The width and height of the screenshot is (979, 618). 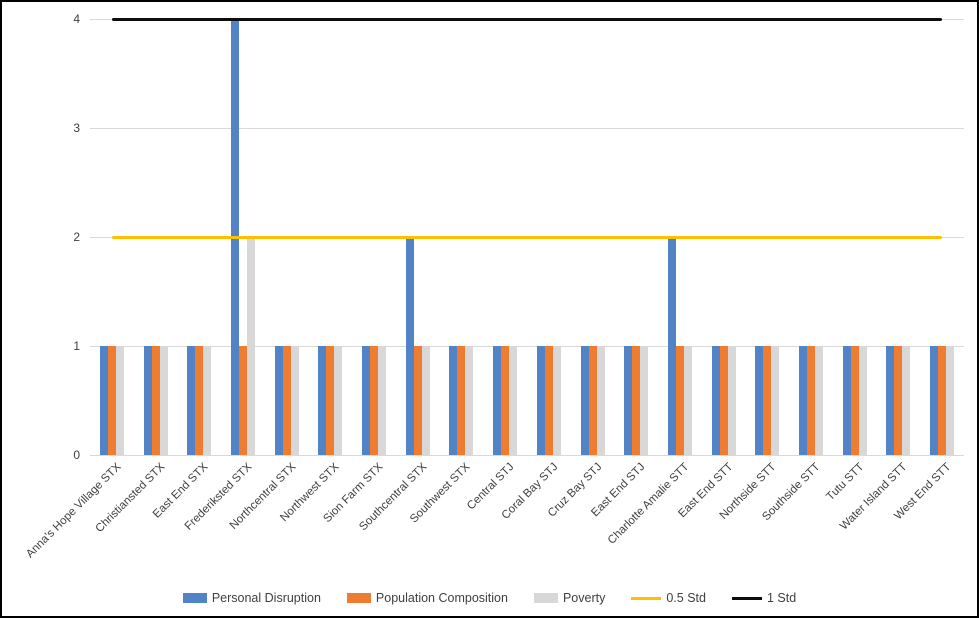 I want to click on legend-swatch-poverty, so click(x=545, y=598).